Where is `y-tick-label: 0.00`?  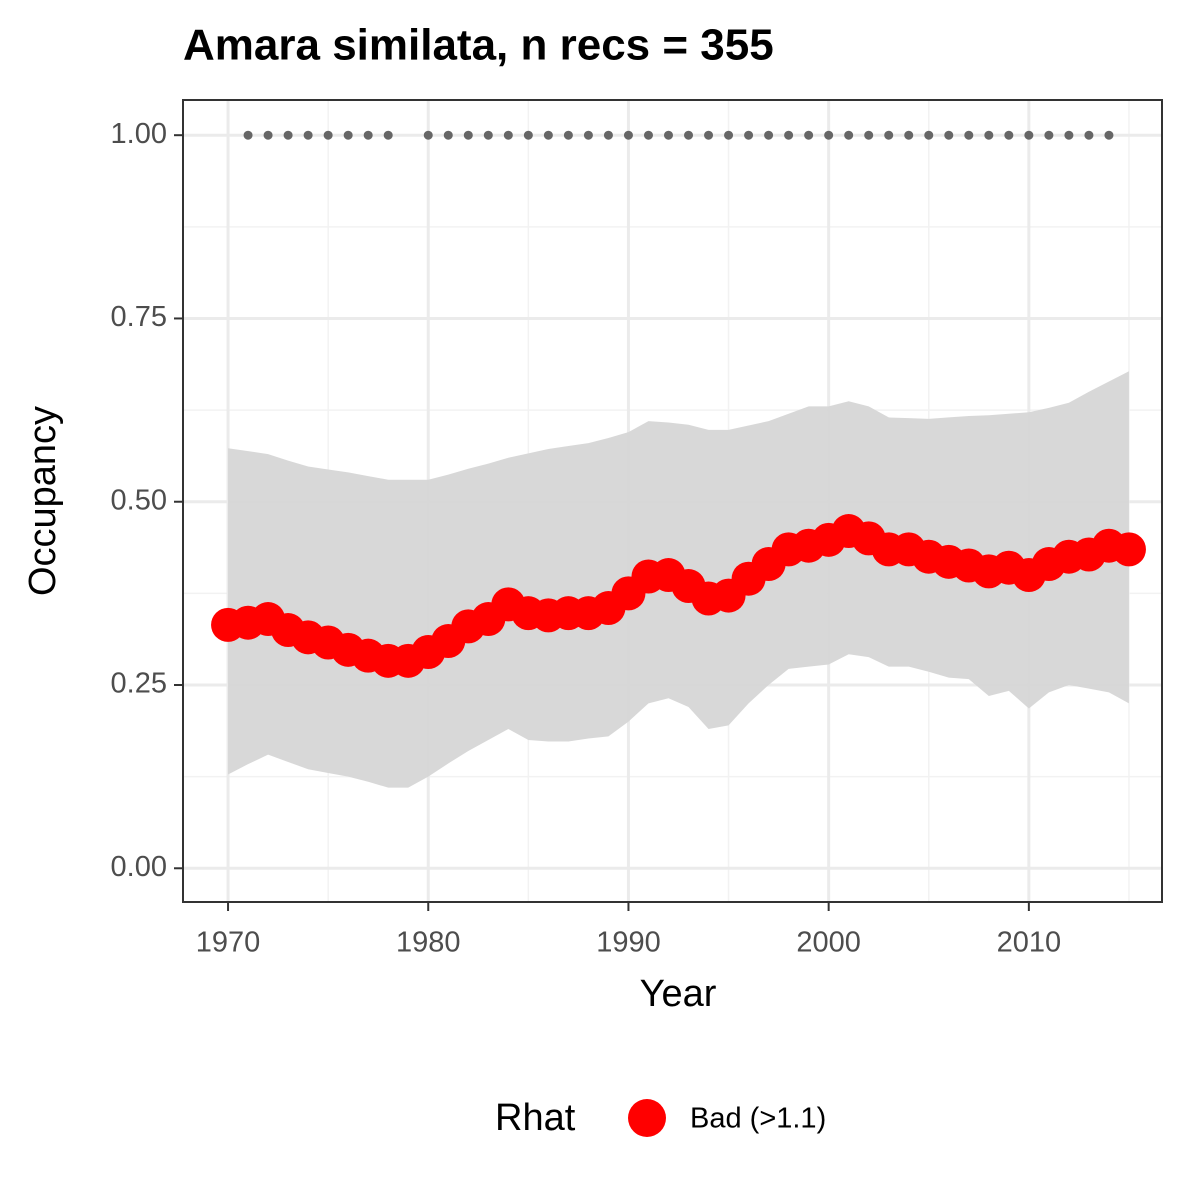 y-tick-label: 0.00 is located at coordinates (139, 867).